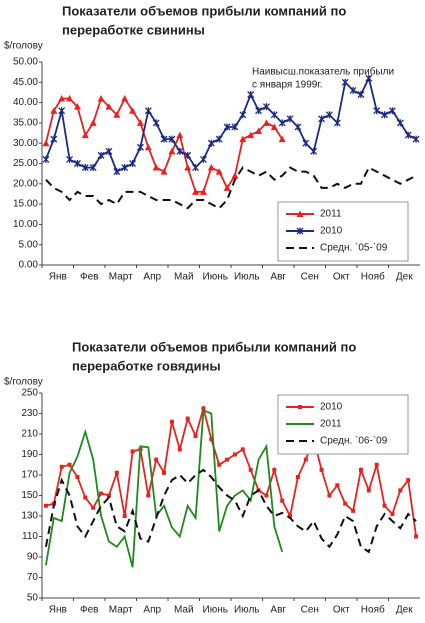  What do you see at coordinates (29, 413) in the screenshot?
I see `y-tick-label: 230` at bounding box center [29, 413].